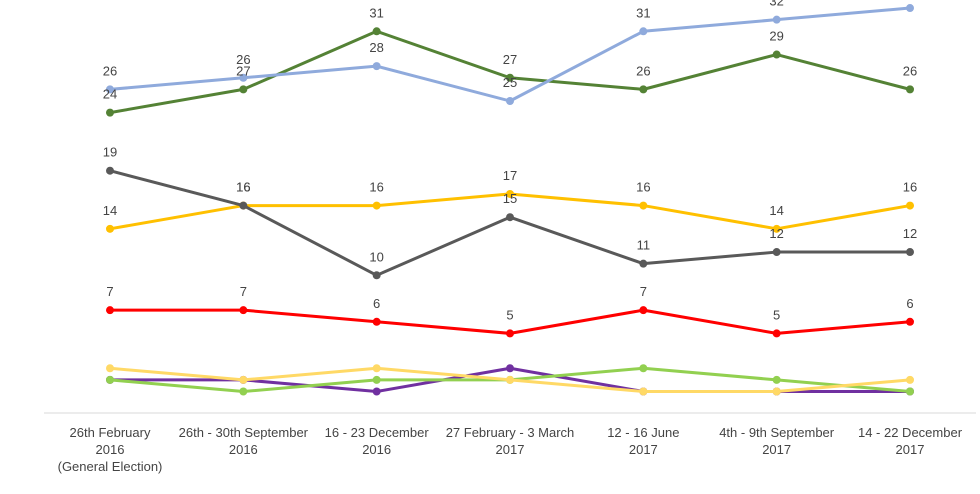 This screenshot has height=494, width=980. I want to click on data-label: 29, so click(776, 36).